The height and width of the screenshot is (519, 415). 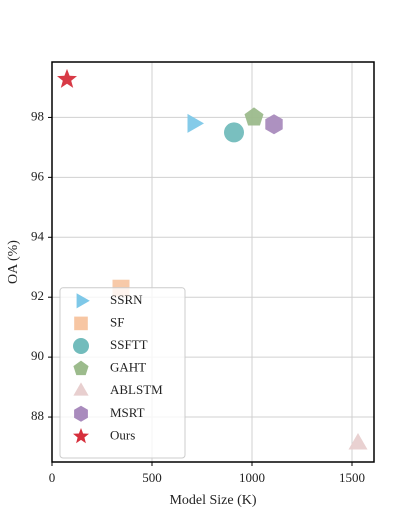 What do you see at coordinates (117, 321) in the screenshot?
I see `legend-label: SF` at bounding box center [117, 321].